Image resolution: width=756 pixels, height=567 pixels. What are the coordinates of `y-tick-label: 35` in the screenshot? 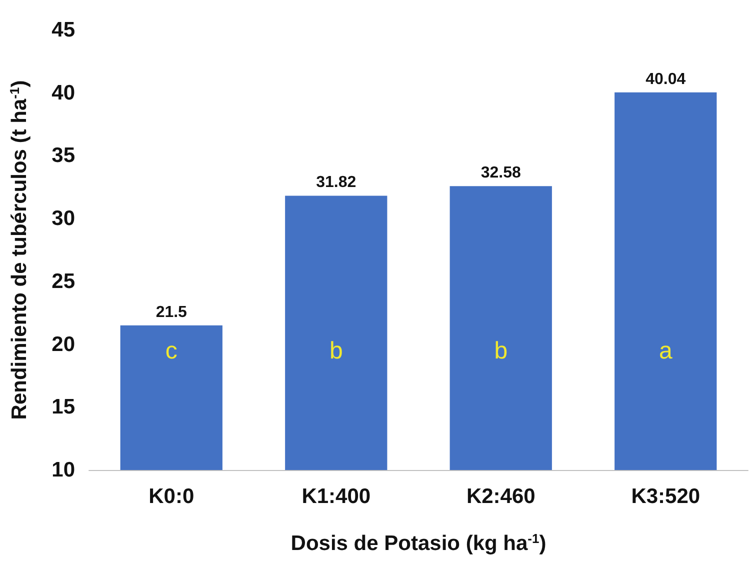 It's located at (64, 156).